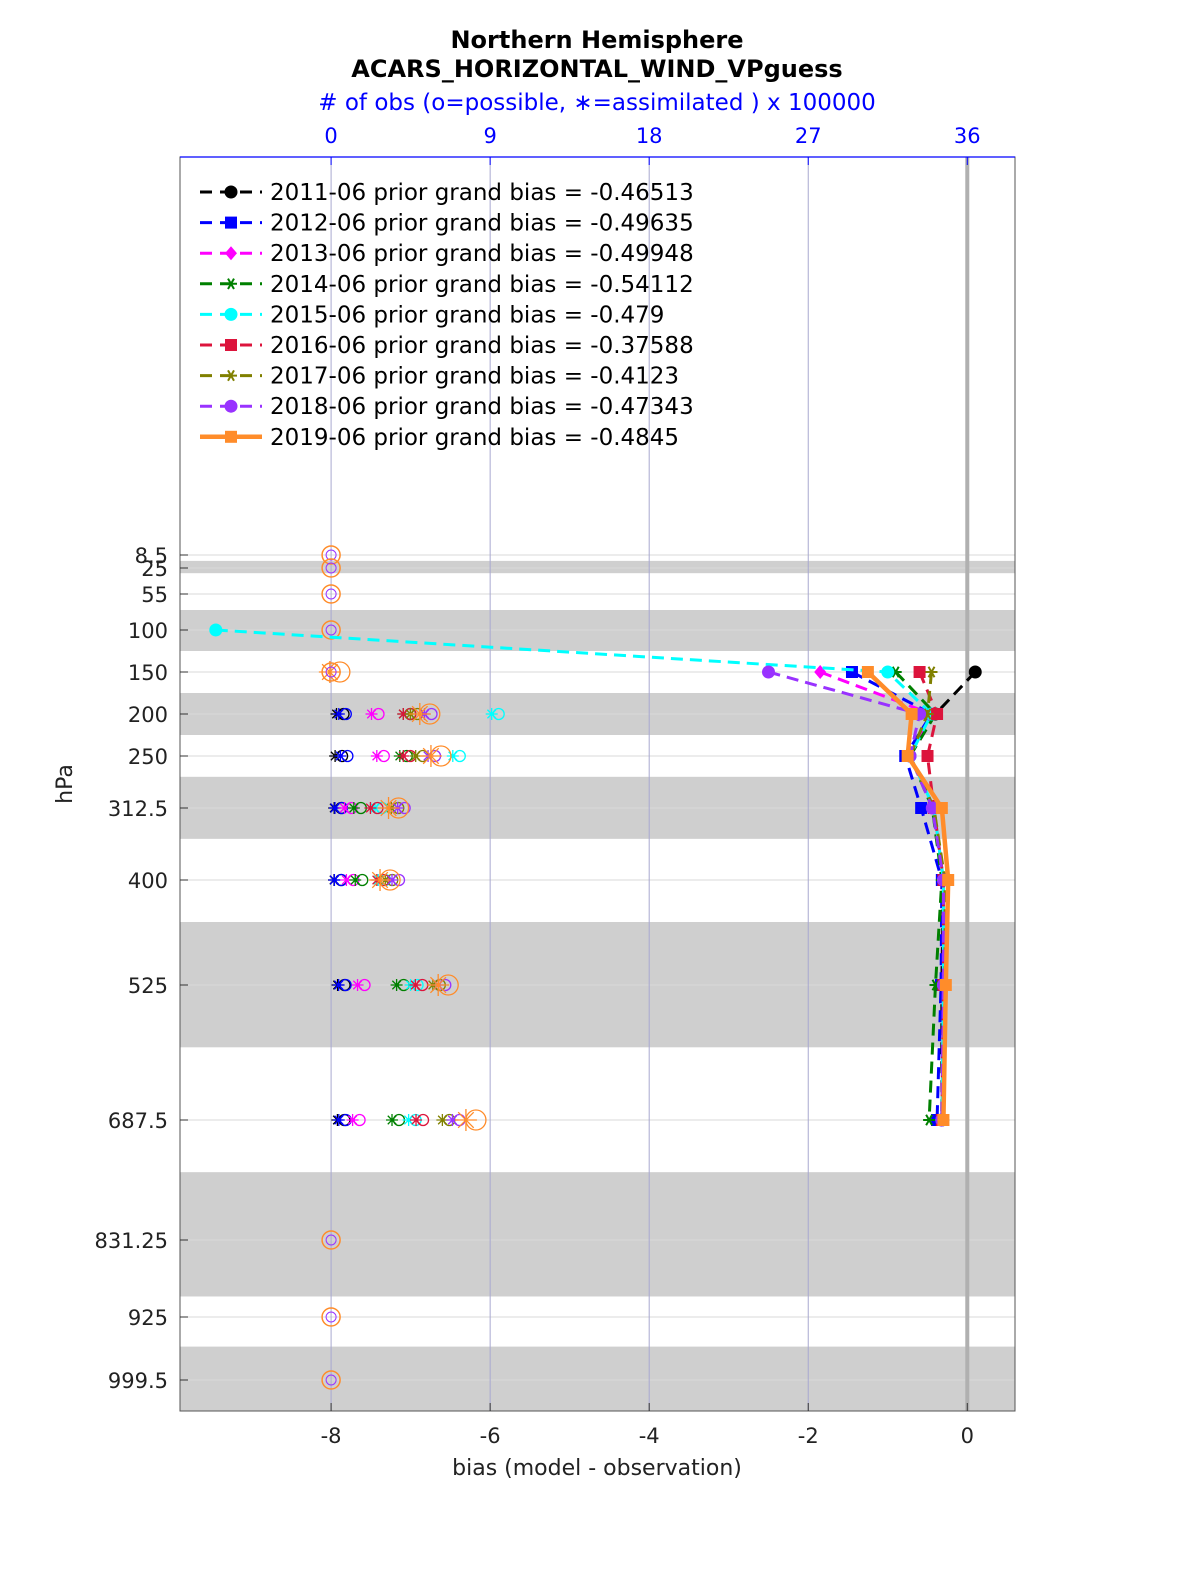 The height and width of the screenshot is (1575, 1200). What do you see at coordinates (489, 136) in the screenshot?
I see `top-tick-label: 9` at bounding box center [489, 136].